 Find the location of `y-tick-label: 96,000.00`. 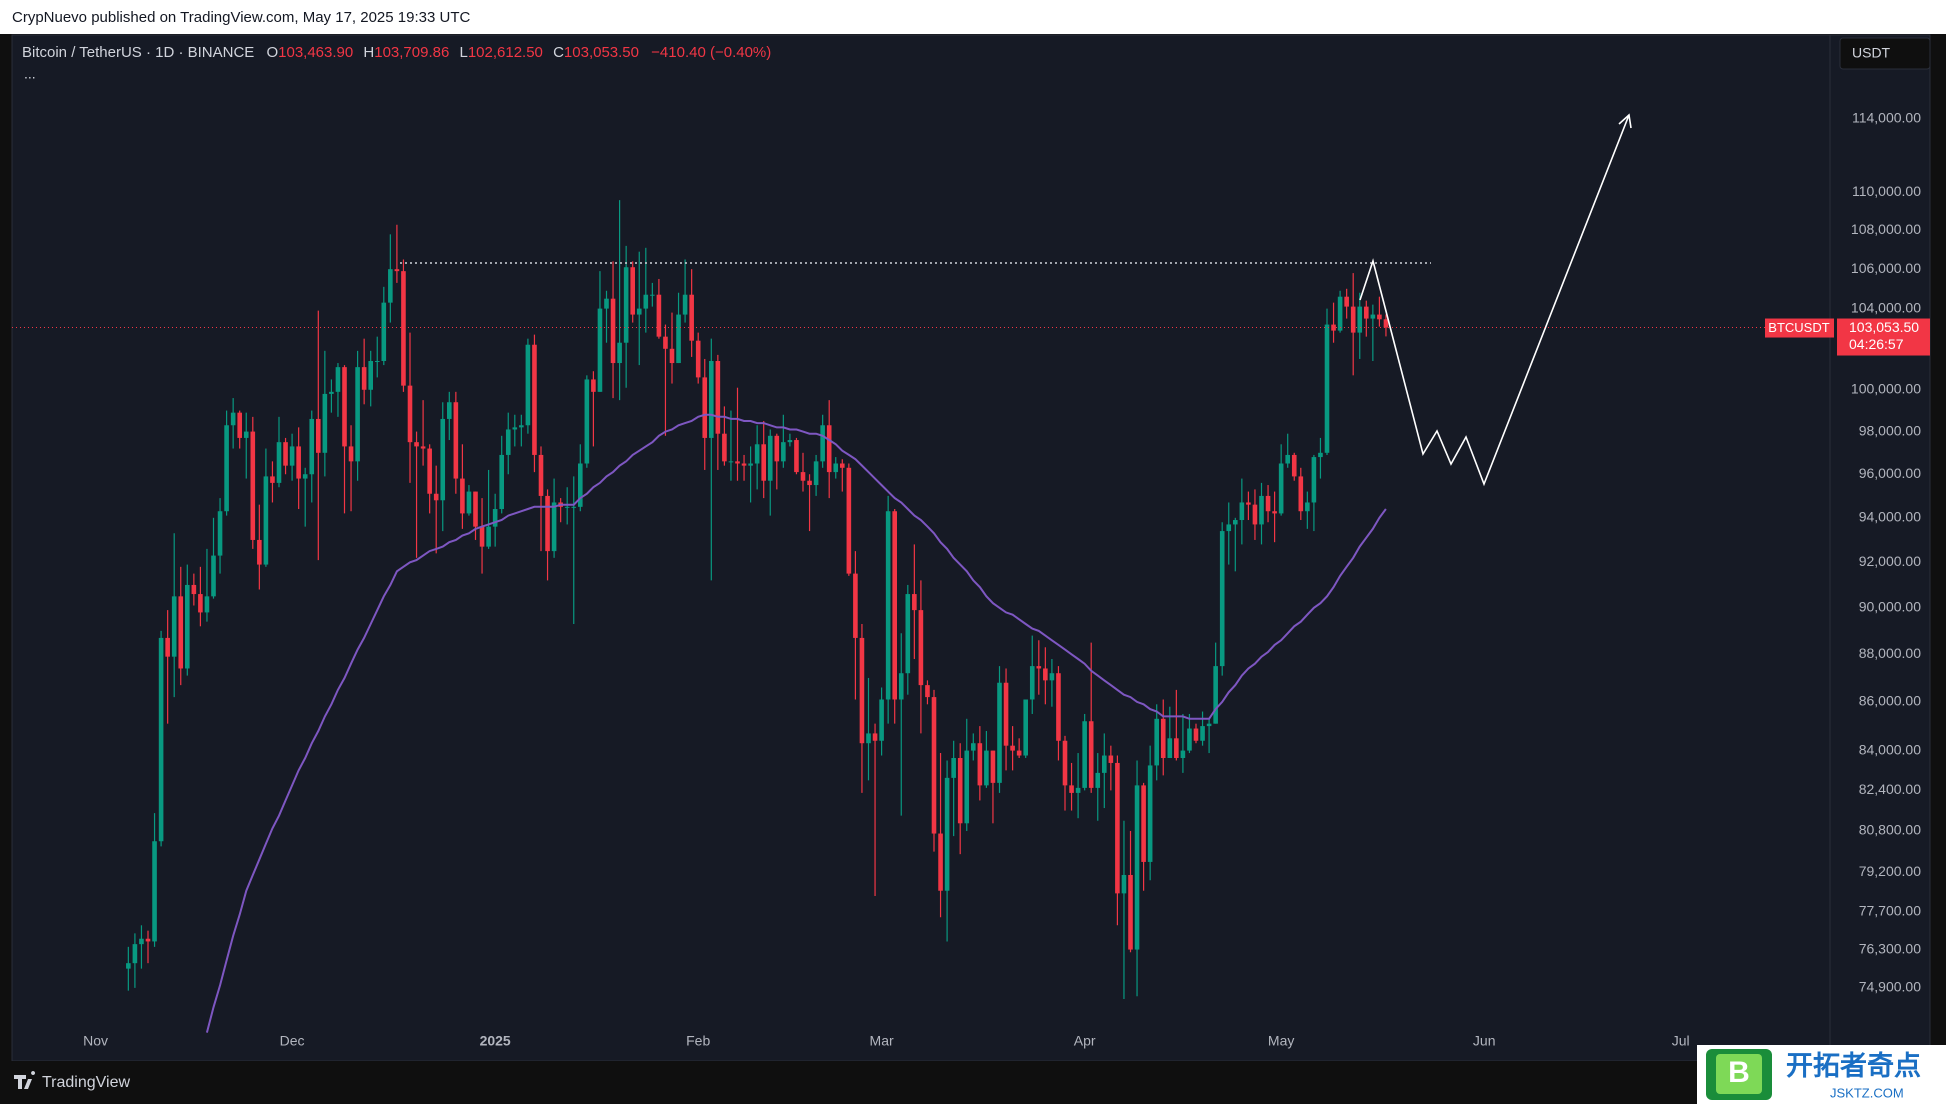

y-tick-label: 96,000.00 is located at coordinates (1890, 473).